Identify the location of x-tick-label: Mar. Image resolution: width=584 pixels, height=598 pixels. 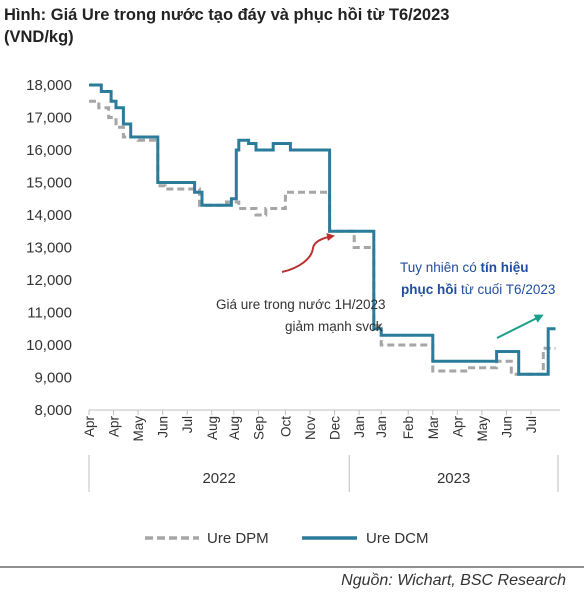
(433, 427).